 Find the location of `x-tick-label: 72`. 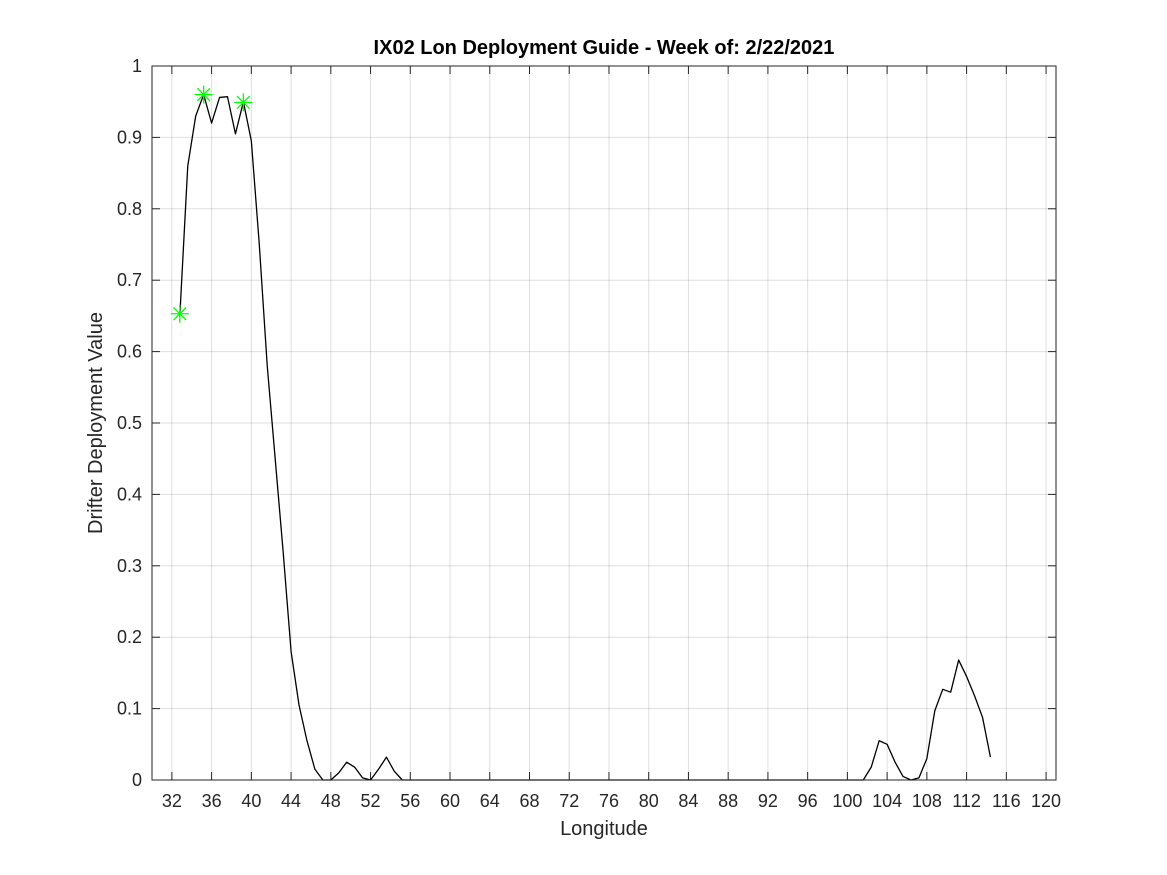

x-tick-label: 72 is located at coordinates (569, 801).